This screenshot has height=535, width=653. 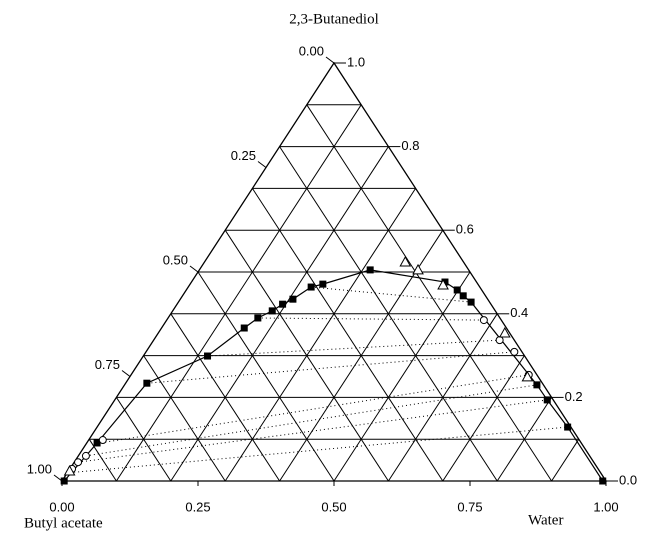 I want to click on top-vertex-label: 2,3-Butanediol, so click(x=334, y=19).